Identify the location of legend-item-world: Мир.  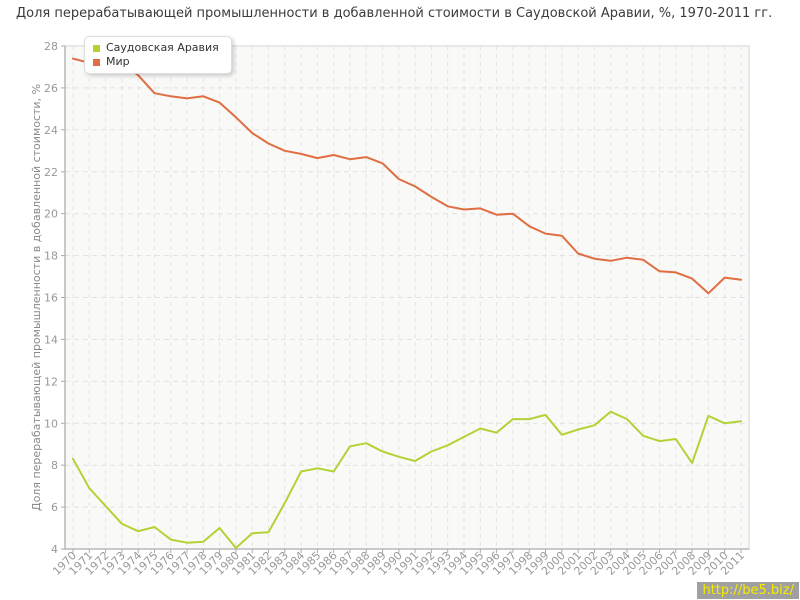
(156, 62).